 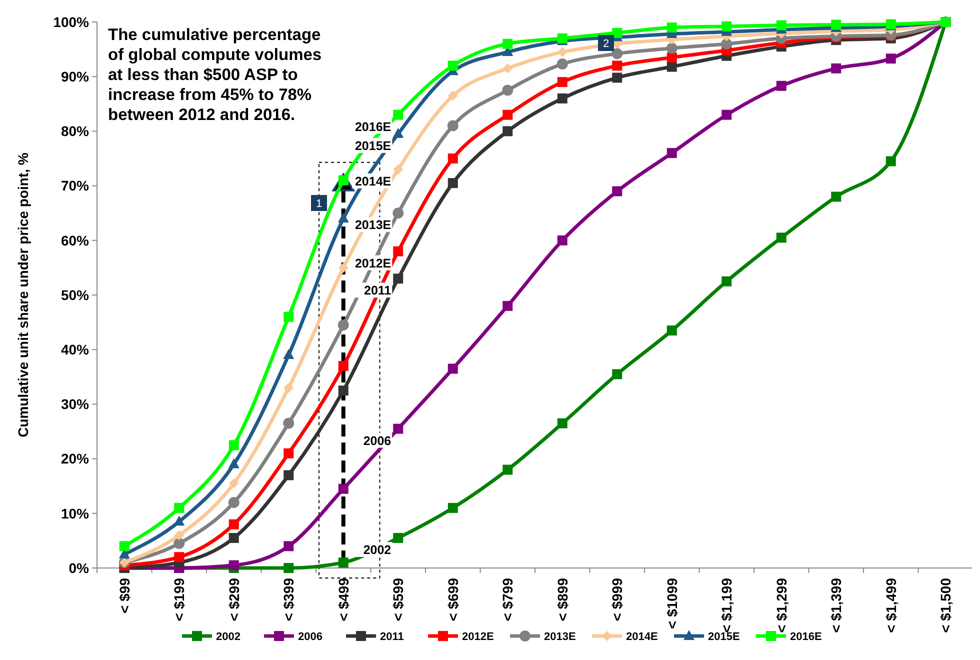 What do you see at coordinates (781, 605) in the screenshot?
I see `x-tick-label: < $1,299` at bounding box center [781, 605].